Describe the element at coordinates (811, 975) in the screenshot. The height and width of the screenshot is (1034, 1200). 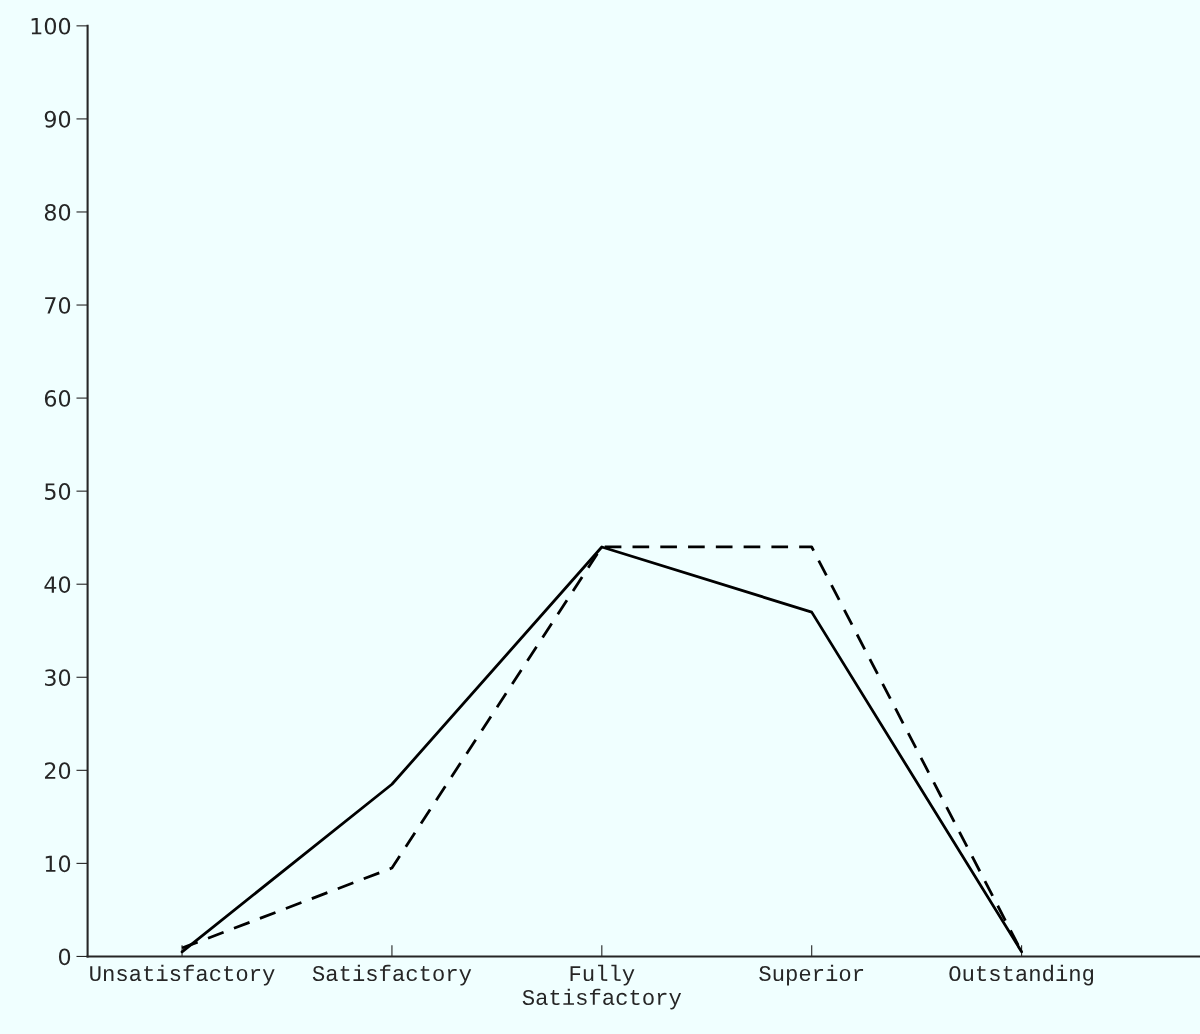
I see `x-tick-label: Superior` at that location.